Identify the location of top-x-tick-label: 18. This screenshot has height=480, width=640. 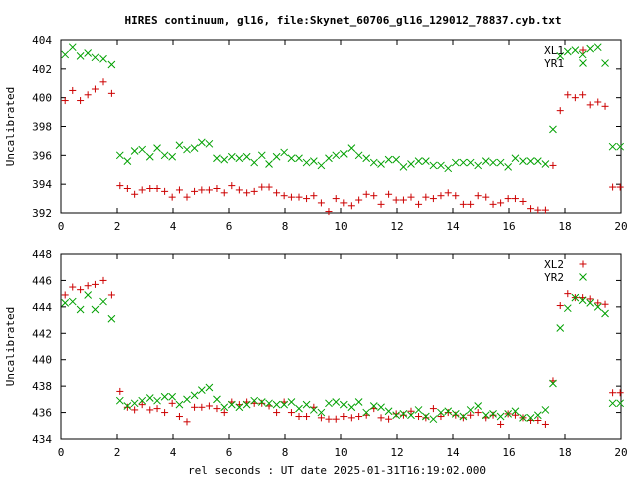
(564, 226).